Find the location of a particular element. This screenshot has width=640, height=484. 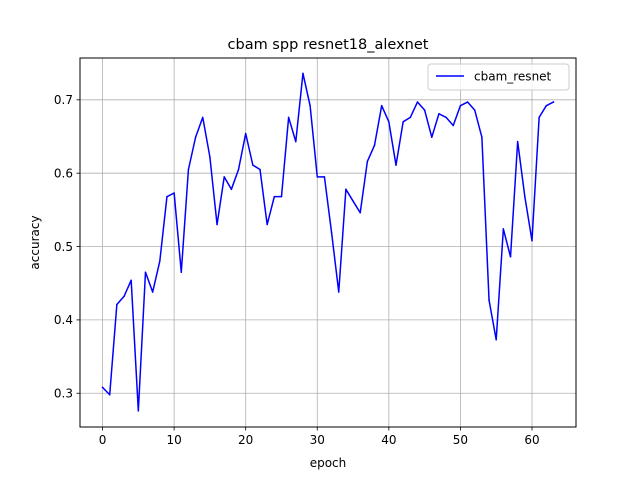

y-axis-ticks: 0.3 0.4 0.5 0.6 0.7 is located at coordinates (67, 247).